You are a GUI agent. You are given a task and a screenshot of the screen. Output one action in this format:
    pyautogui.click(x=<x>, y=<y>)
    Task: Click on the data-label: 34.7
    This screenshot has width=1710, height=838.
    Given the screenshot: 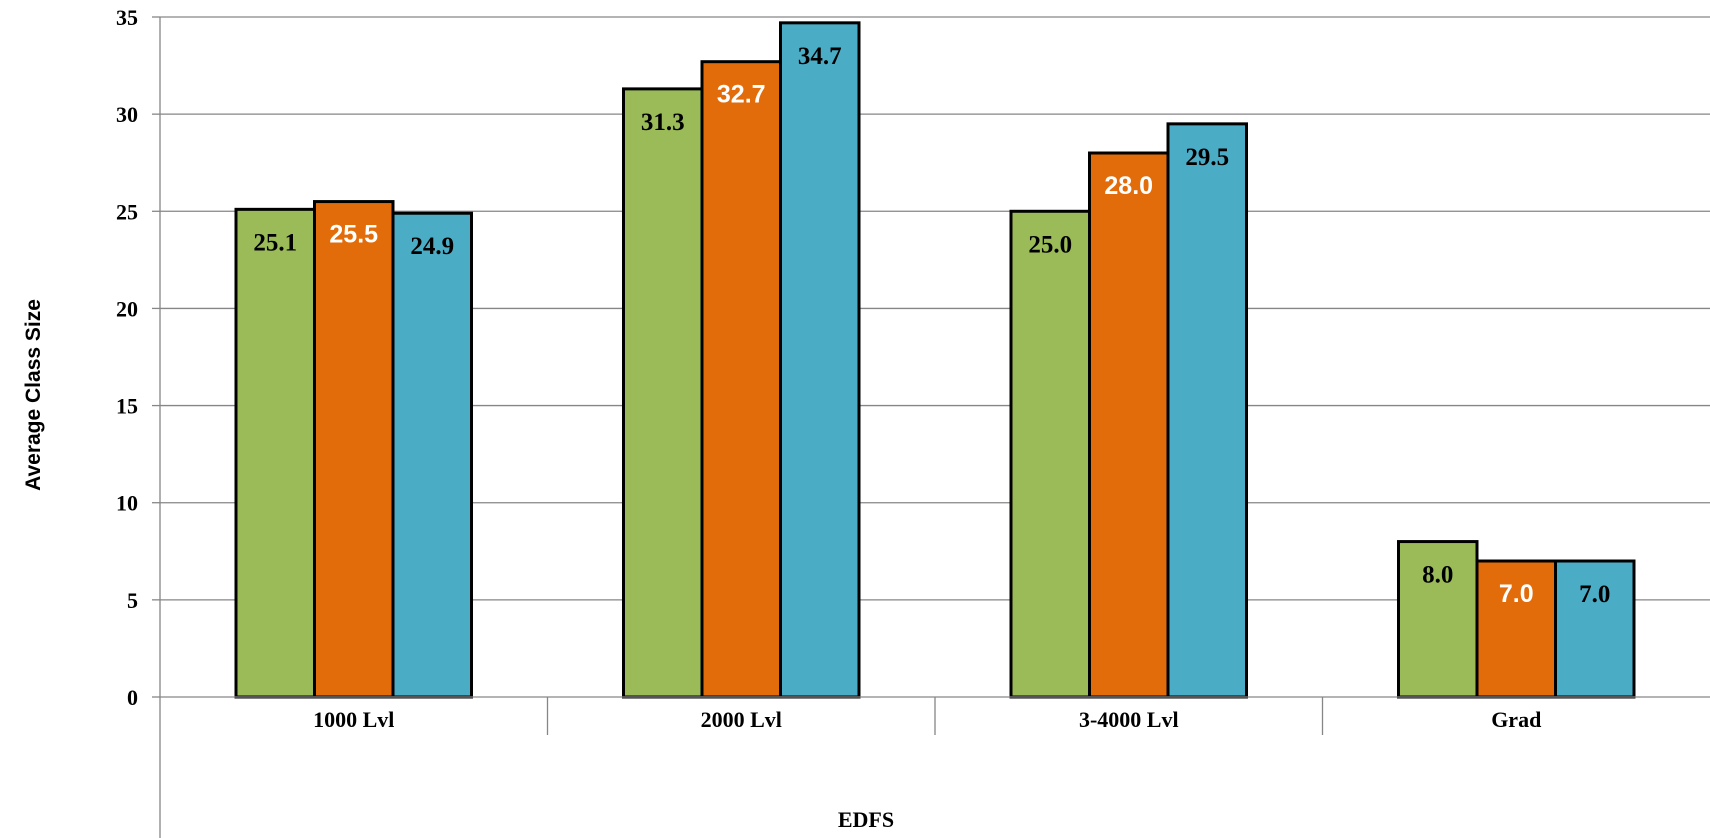 What is the action you would take?
    pyautogui.click(x=820, y=56)
    